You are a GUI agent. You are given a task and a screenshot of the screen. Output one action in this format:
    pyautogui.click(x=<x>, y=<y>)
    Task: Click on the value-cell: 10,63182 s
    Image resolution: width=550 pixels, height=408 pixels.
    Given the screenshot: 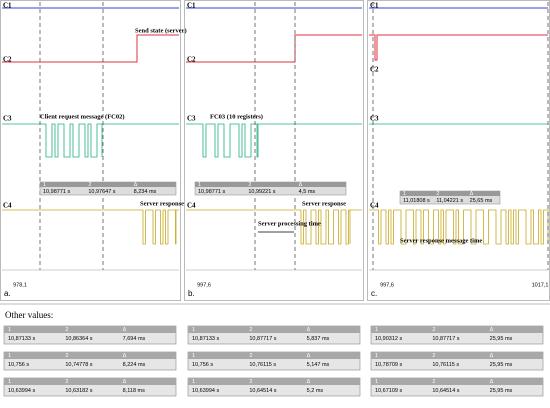 What is the action you would take?
    pyautogui.click(x=78, y=391)
    